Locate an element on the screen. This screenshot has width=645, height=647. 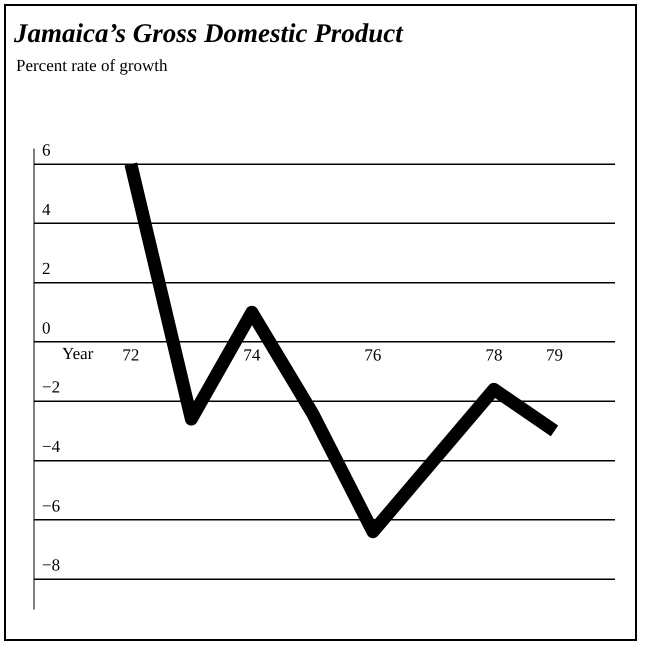
chart-title: Jamaica’s Gross Domestic Product is located at coordinates (208, 33).